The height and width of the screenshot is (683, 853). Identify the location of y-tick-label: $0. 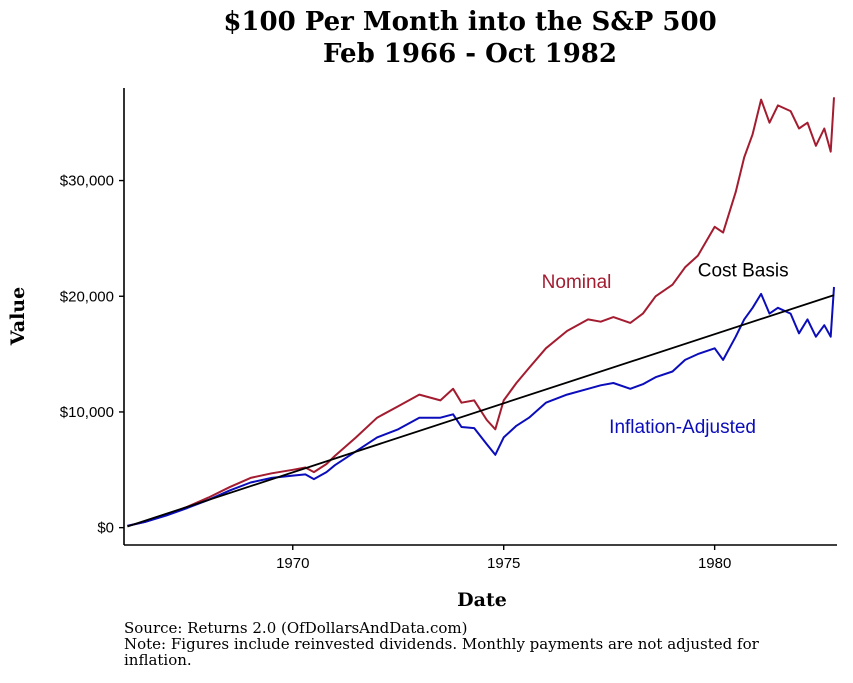
(105, 528).